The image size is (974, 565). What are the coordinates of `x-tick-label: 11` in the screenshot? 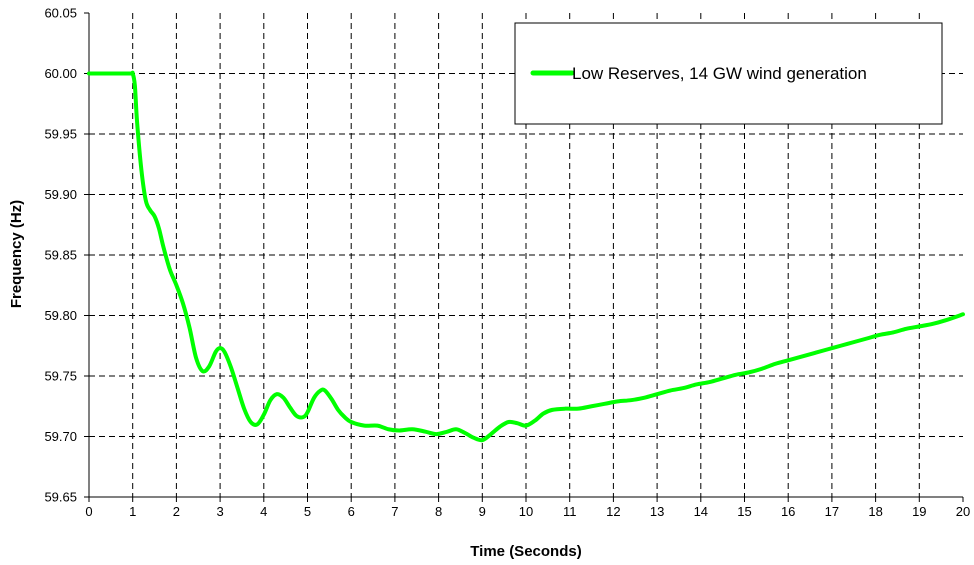 It's located at (570, 511).